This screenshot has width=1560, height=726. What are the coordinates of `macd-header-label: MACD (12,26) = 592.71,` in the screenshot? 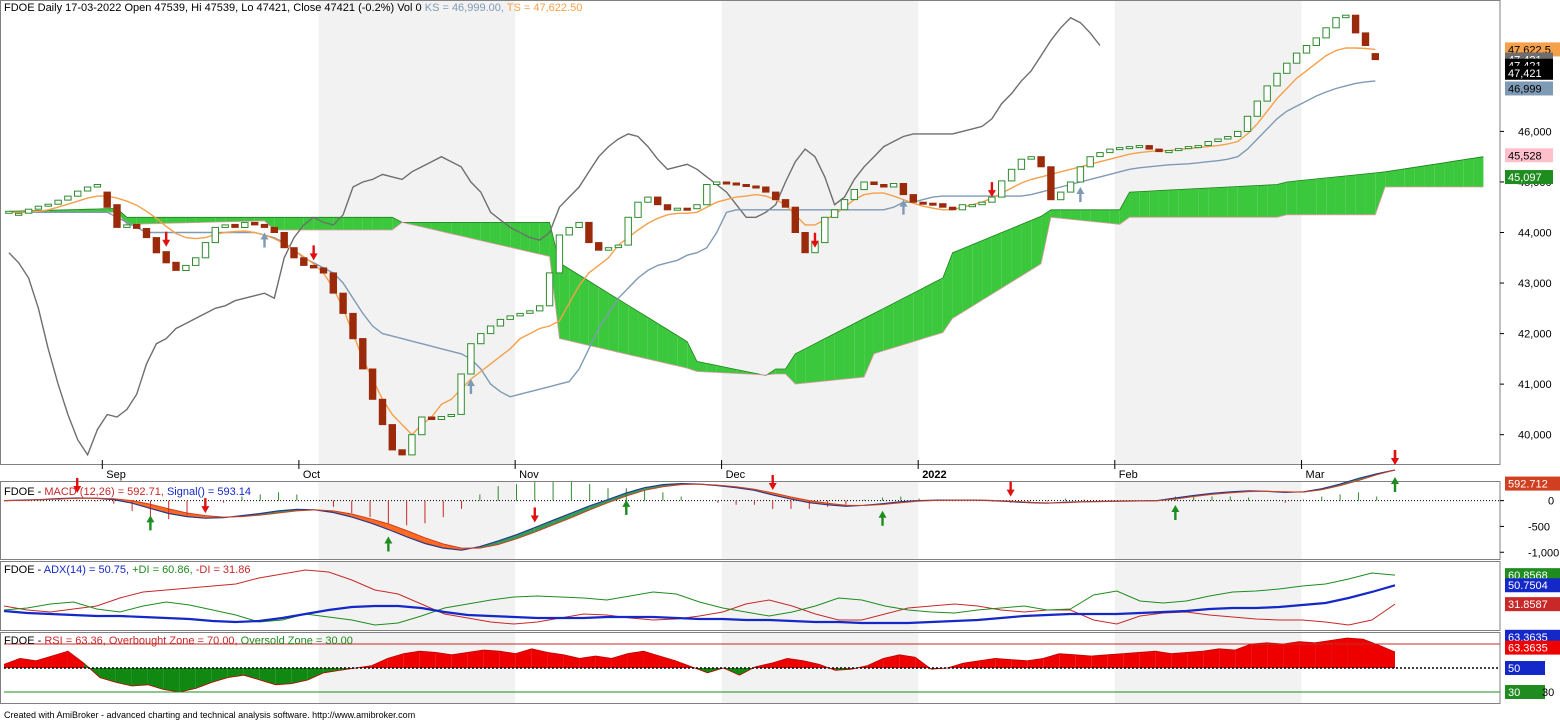 It's located at (104, 492).